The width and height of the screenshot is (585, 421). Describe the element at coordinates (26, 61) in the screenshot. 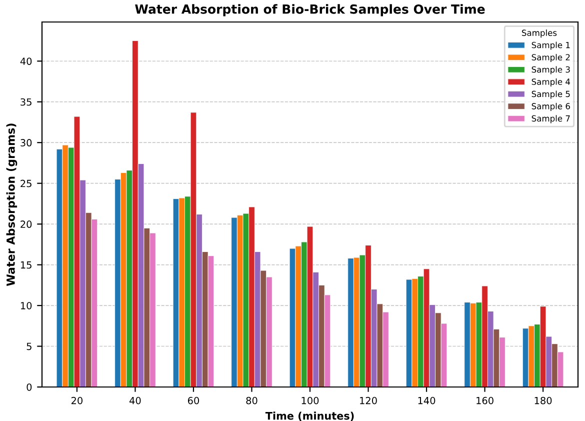

I see `y-tick-label: 40` at that location.